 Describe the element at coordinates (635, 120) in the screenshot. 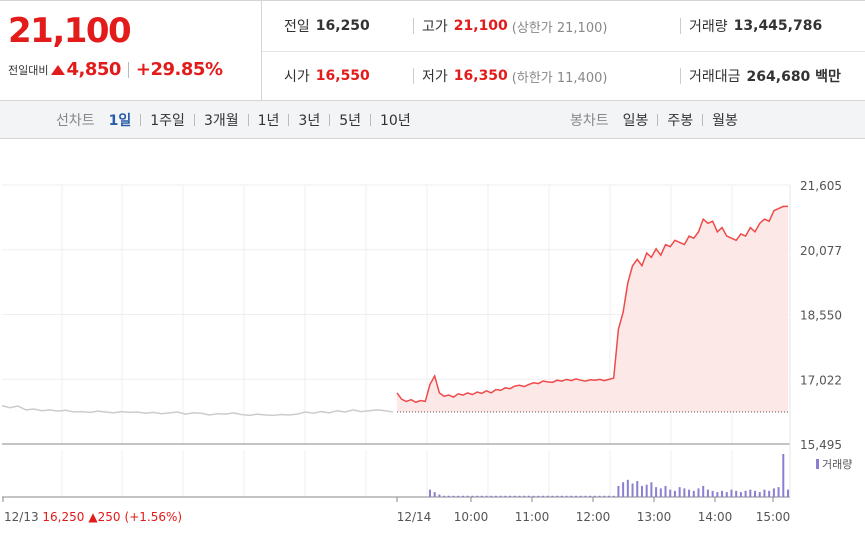

I see `candle-period-tab-0: 일봉` at that location.